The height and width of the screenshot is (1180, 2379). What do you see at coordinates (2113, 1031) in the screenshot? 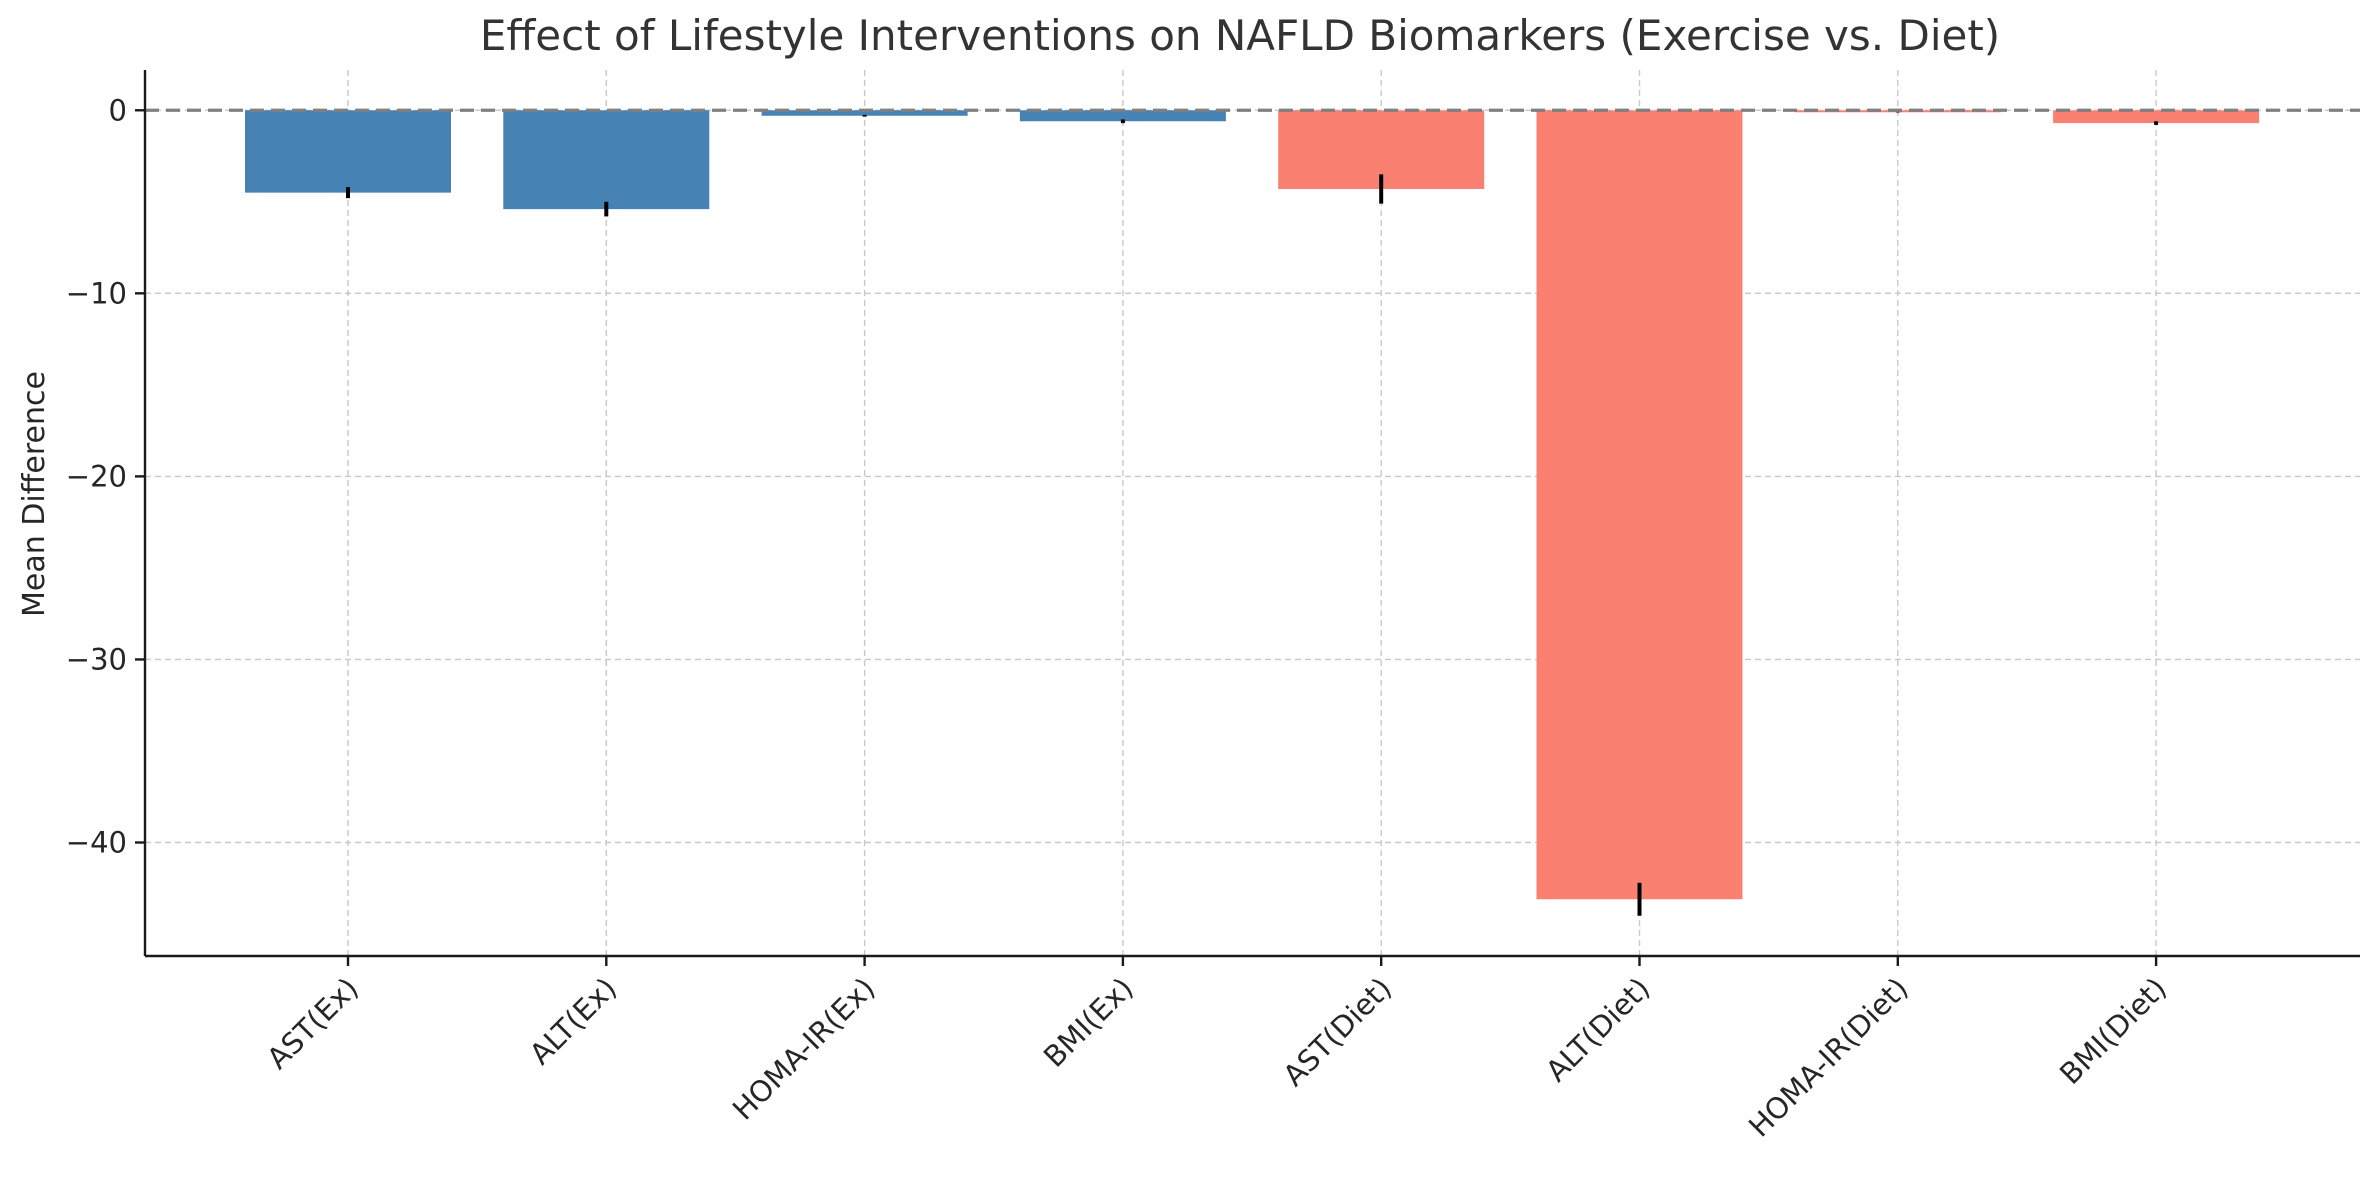
I see `x-tick-label: BMI(Diet)` at bounding box center [2113, 1031].